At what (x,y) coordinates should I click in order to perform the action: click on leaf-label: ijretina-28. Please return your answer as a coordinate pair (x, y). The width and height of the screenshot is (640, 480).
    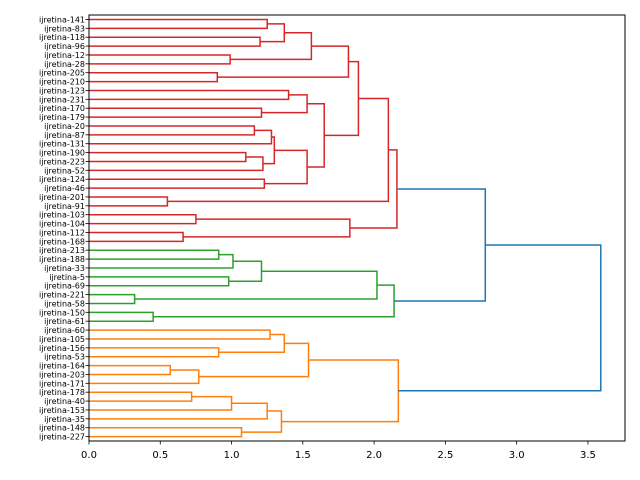
    Looking at the image, I should click on (64, 64).